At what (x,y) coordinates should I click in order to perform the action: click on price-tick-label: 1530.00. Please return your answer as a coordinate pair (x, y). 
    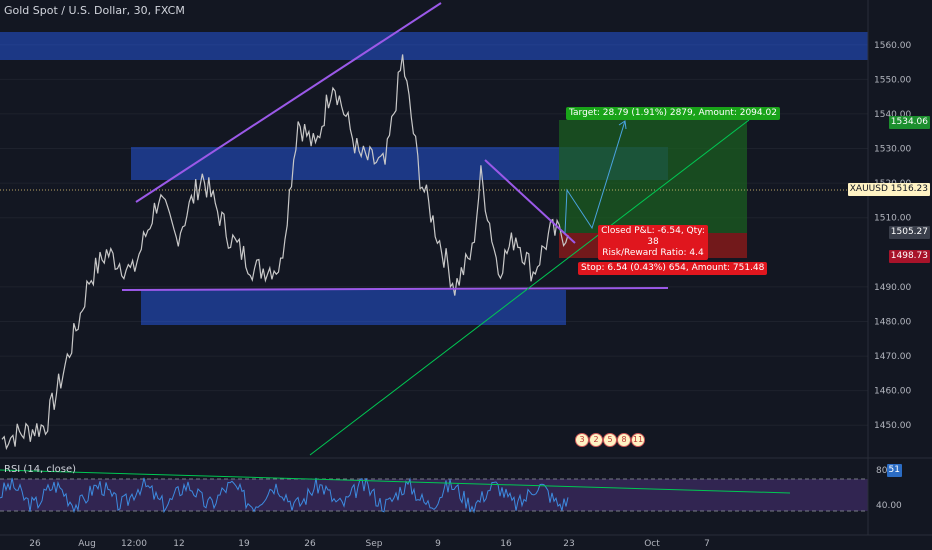
    Looking at the image, I should click on (892, 150).